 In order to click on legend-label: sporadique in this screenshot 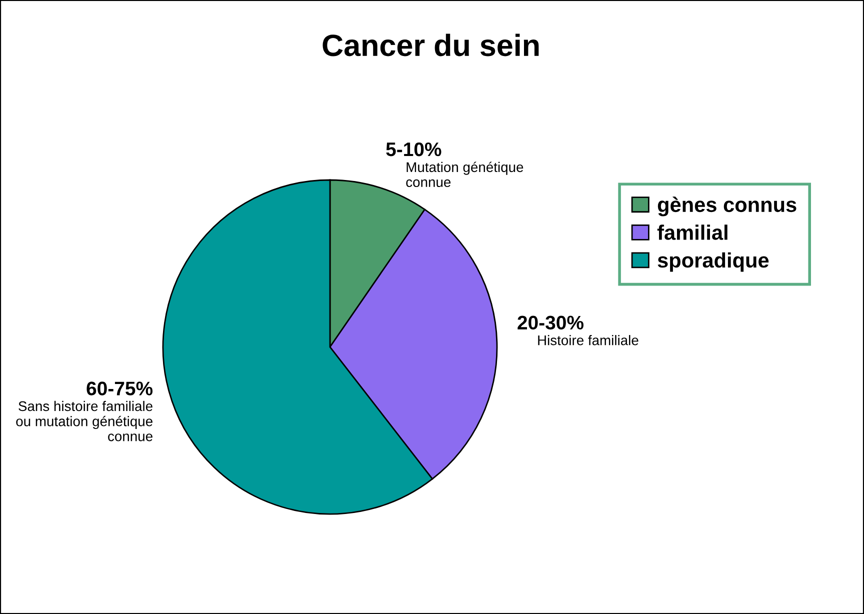, I will do `click(713, 262)`.